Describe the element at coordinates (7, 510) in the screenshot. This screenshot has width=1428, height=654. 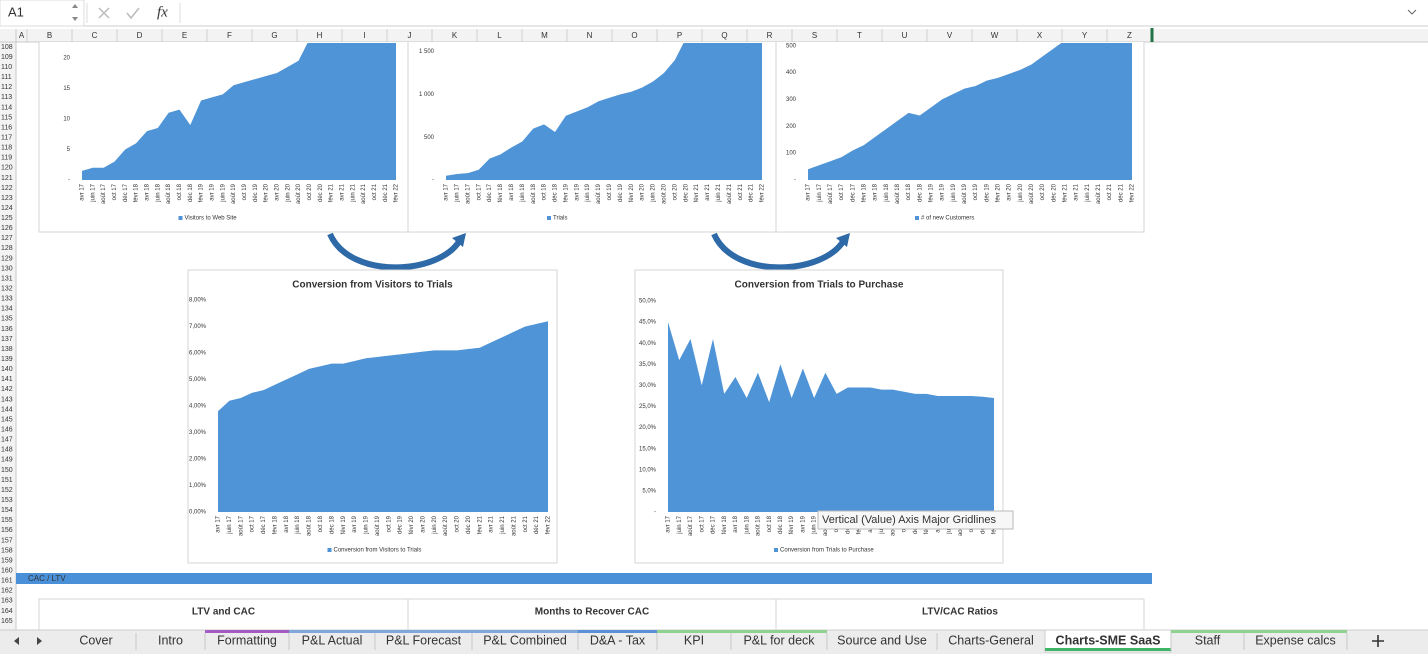
I see `row-header: 154` at that location.